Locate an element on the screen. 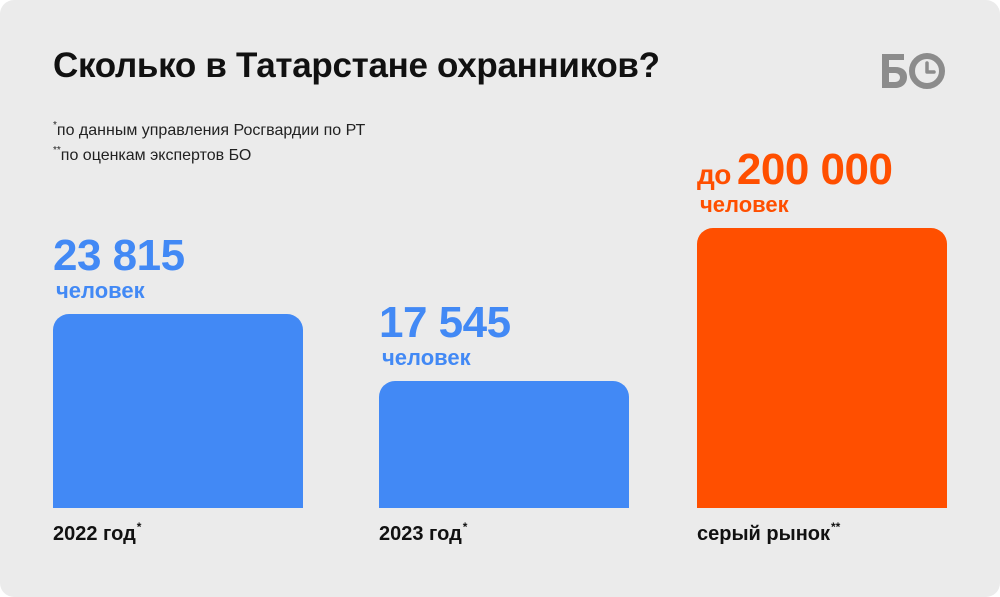  value-label-2022: 23 815 is located at coordinates (119, 256).